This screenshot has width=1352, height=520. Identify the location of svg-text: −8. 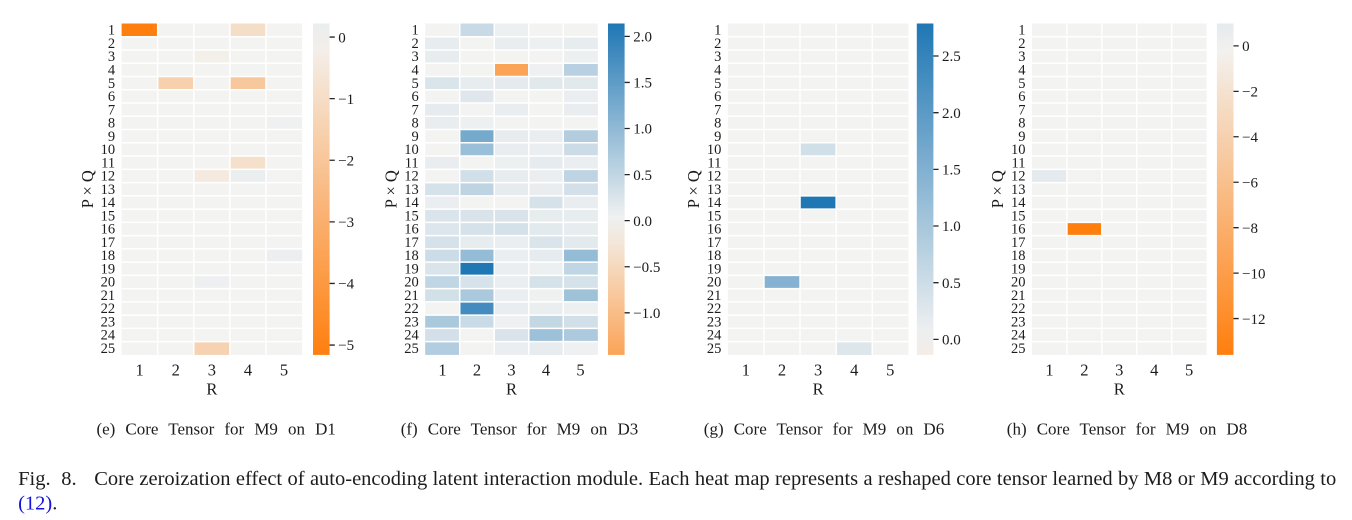
(1250, 229).